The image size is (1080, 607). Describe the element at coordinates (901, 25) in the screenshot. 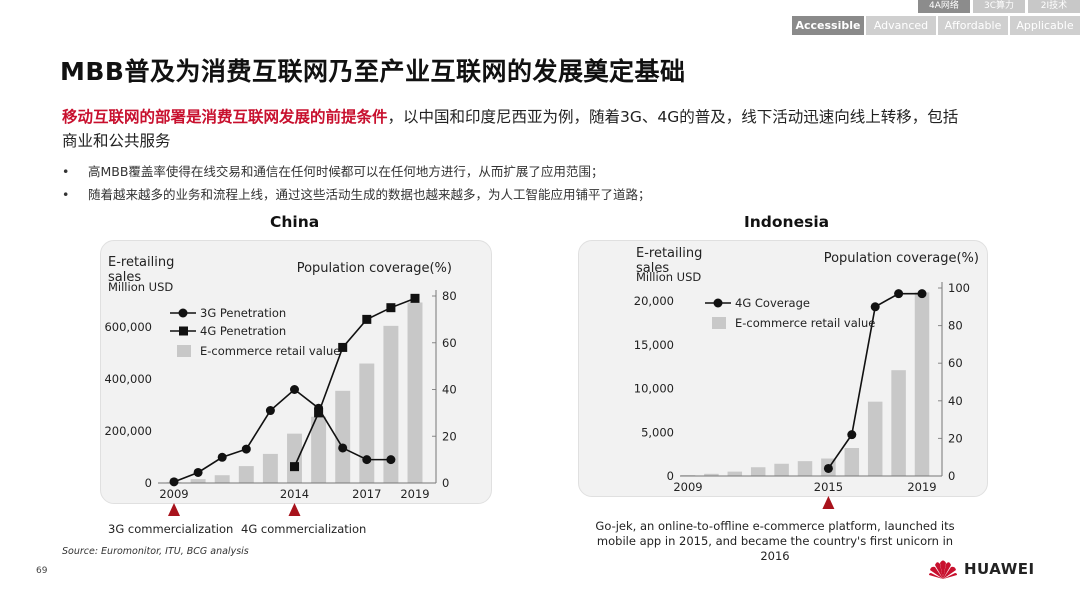

I see `tab-advanced: Advanced` at that location.